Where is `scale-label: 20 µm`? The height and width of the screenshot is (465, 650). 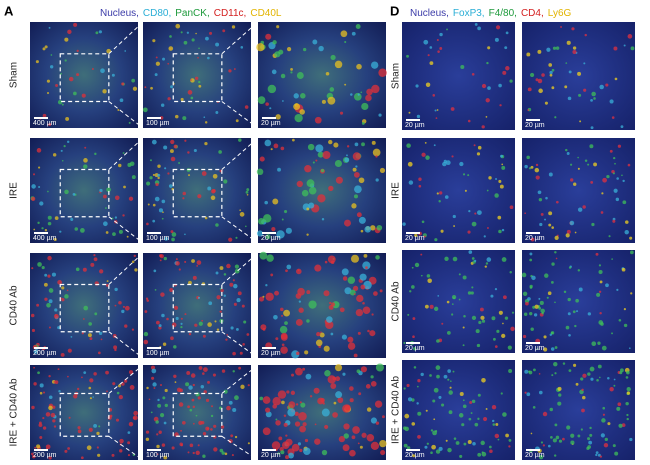 scale-label: 20 µm is located at coordinates (535, 348).